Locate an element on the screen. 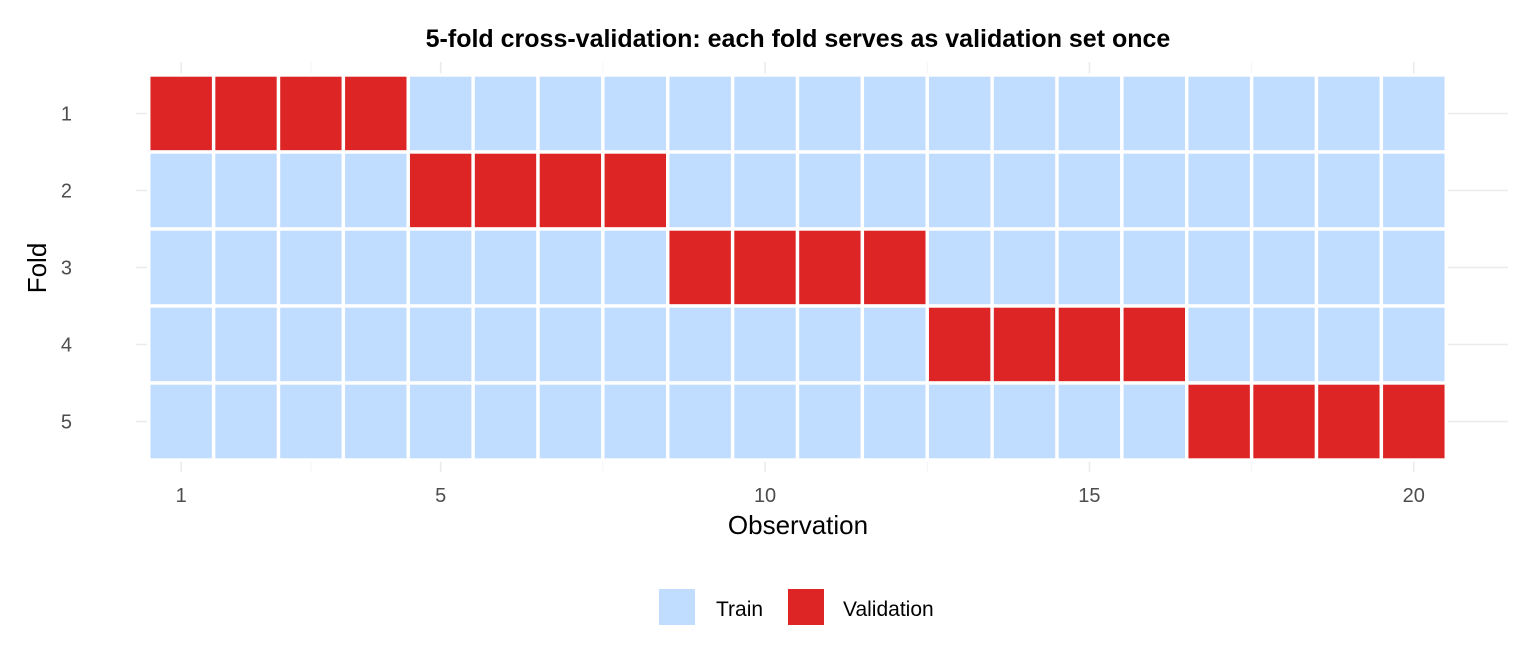 This screenshot has width=1536, height=672. tile-fold1-obs2-validation is located at coordinates (246, 113).